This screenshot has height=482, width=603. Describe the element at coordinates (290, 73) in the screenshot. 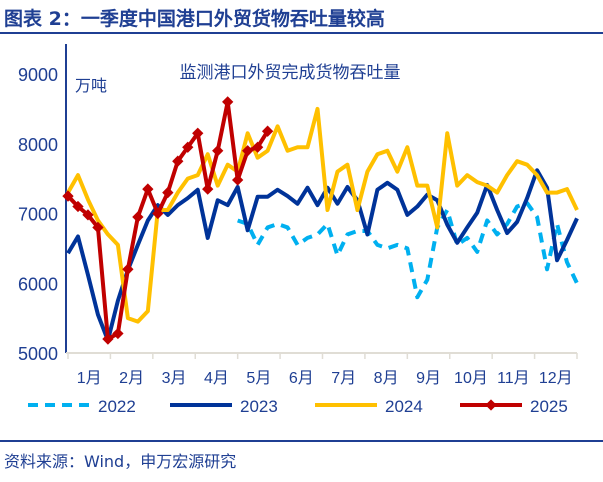

I see `chart-title: 监测港口外贸完成货物吞吐量` at that location.